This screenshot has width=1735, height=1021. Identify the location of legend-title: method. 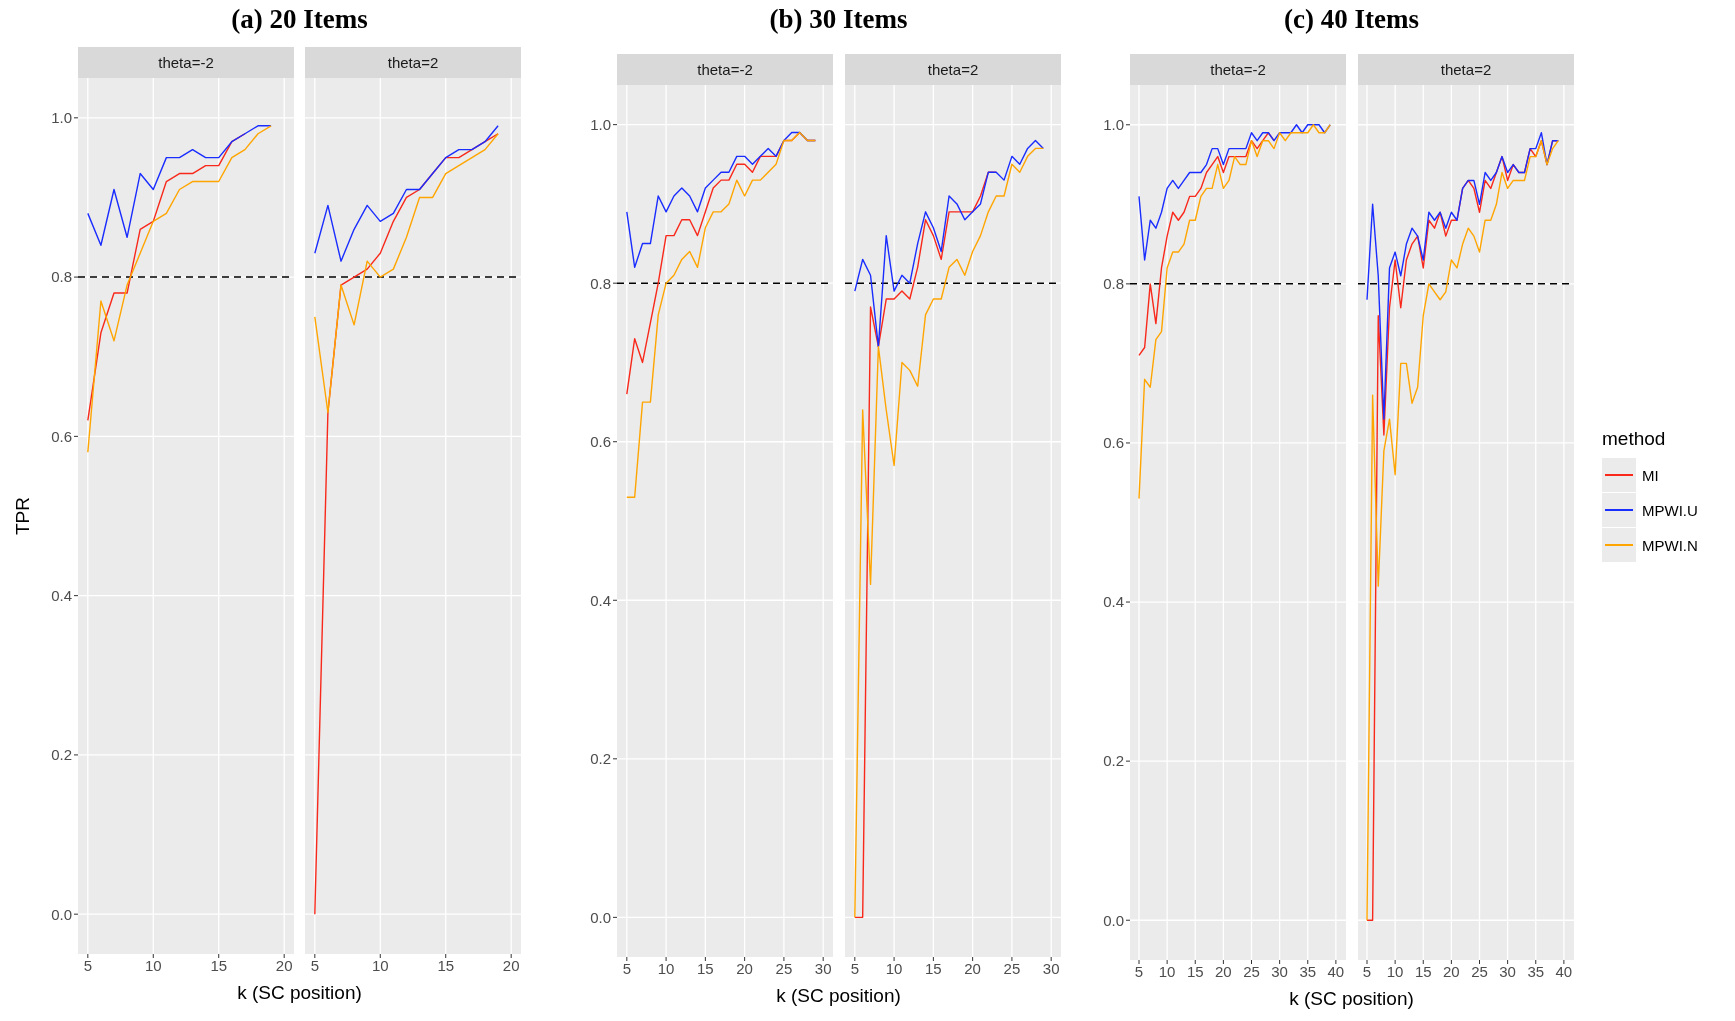
(1634, 438).